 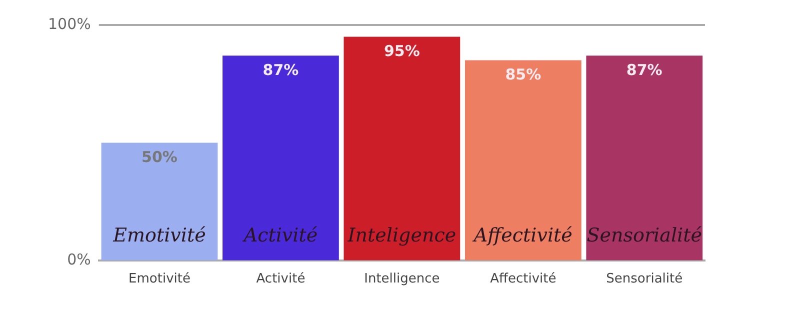 What do you see at coordinates (160, 157) in the screenshot?
I see `data-label: 50%` at bounding box center [160, 157].